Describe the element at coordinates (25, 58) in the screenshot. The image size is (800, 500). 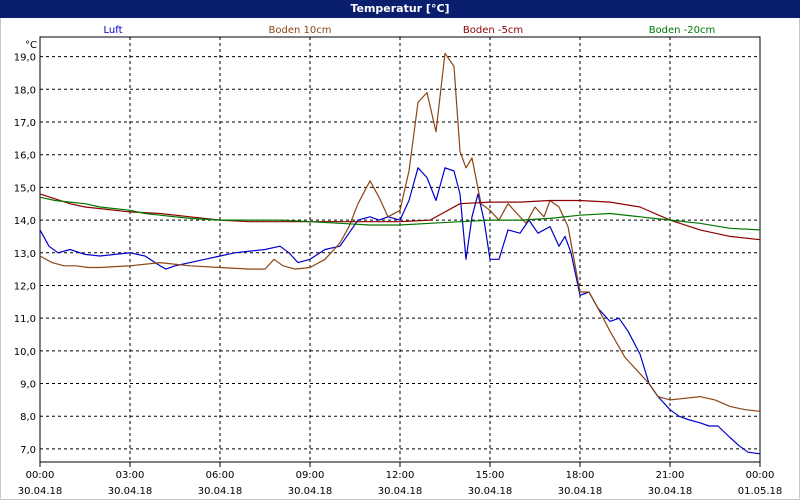
I see `y-tick-label: 19,0` at that location.